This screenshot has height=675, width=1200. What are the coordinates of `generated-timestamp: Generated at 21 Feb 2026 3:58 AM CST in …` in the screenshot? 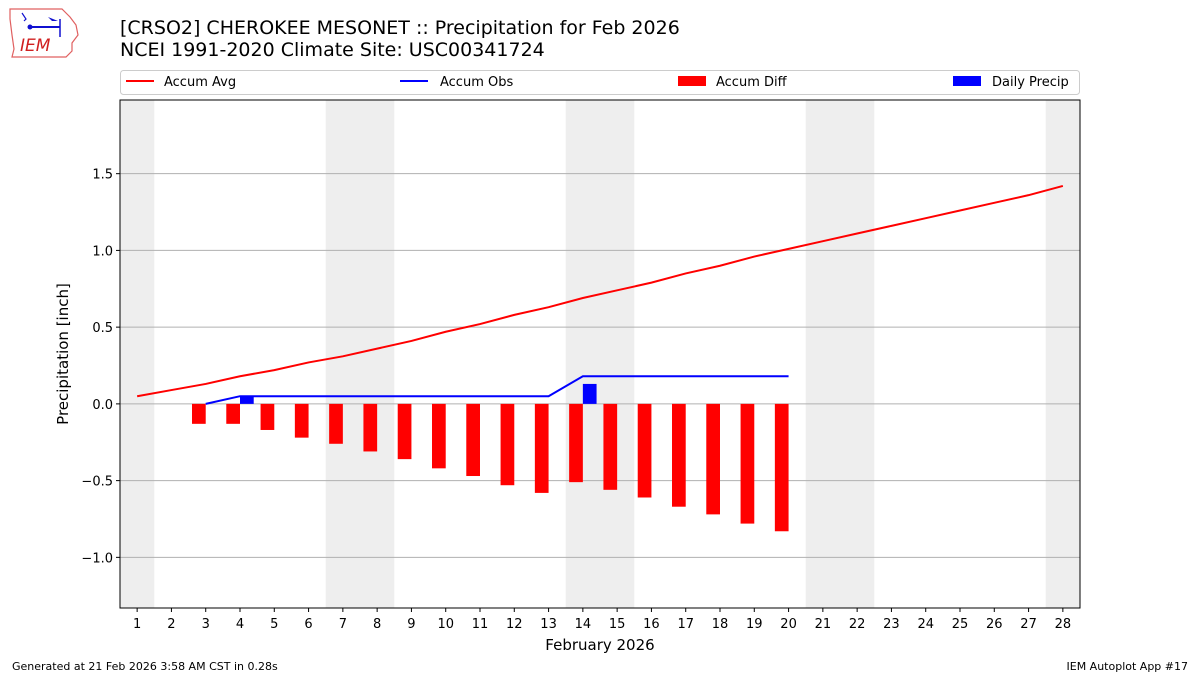 It's located at (145, 666).